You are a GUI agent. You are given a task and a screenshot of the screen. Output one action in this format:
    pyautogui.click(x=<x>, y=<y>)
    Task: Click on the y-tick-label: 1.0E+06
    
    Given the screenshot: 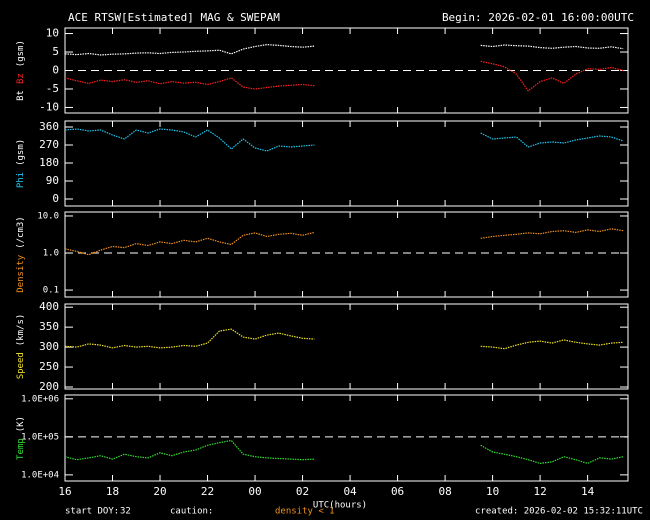 What is the action you would take?
    pyautogui.click(x=40, y=399)
    